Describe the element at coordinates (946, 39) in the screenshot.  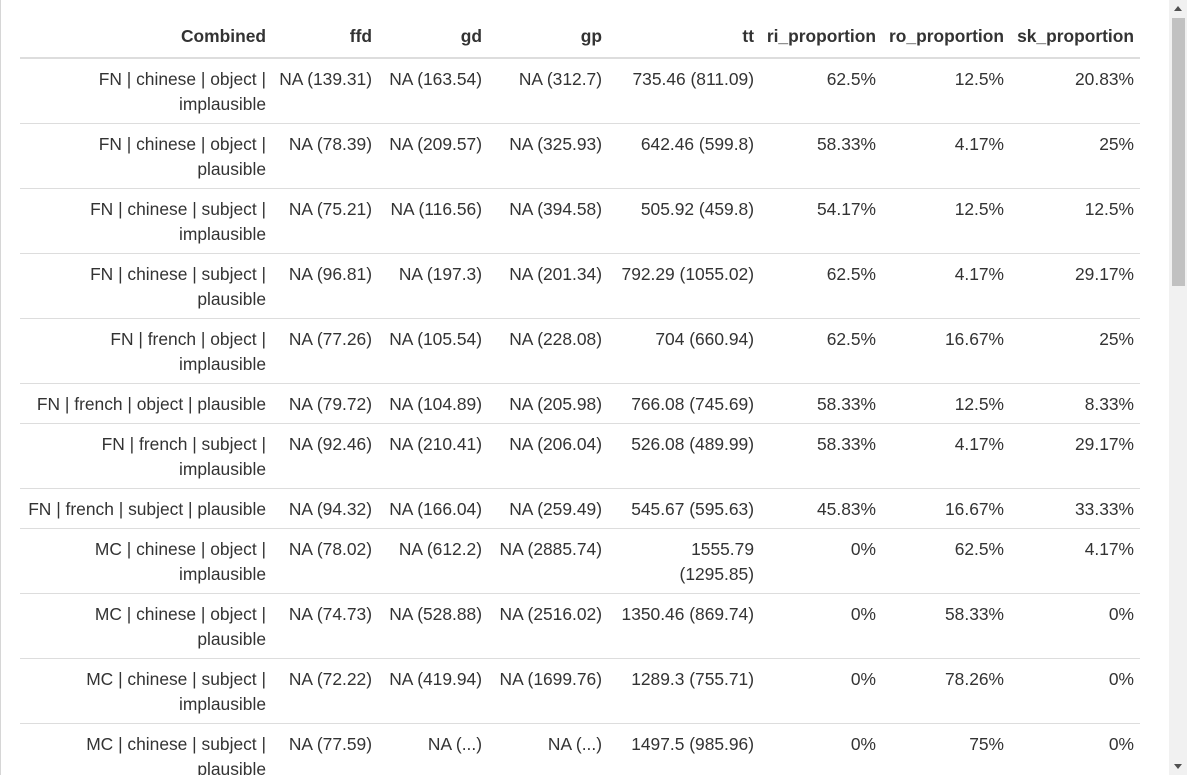
I see `column-header-ro-proportion: ro_proportion` at that location.